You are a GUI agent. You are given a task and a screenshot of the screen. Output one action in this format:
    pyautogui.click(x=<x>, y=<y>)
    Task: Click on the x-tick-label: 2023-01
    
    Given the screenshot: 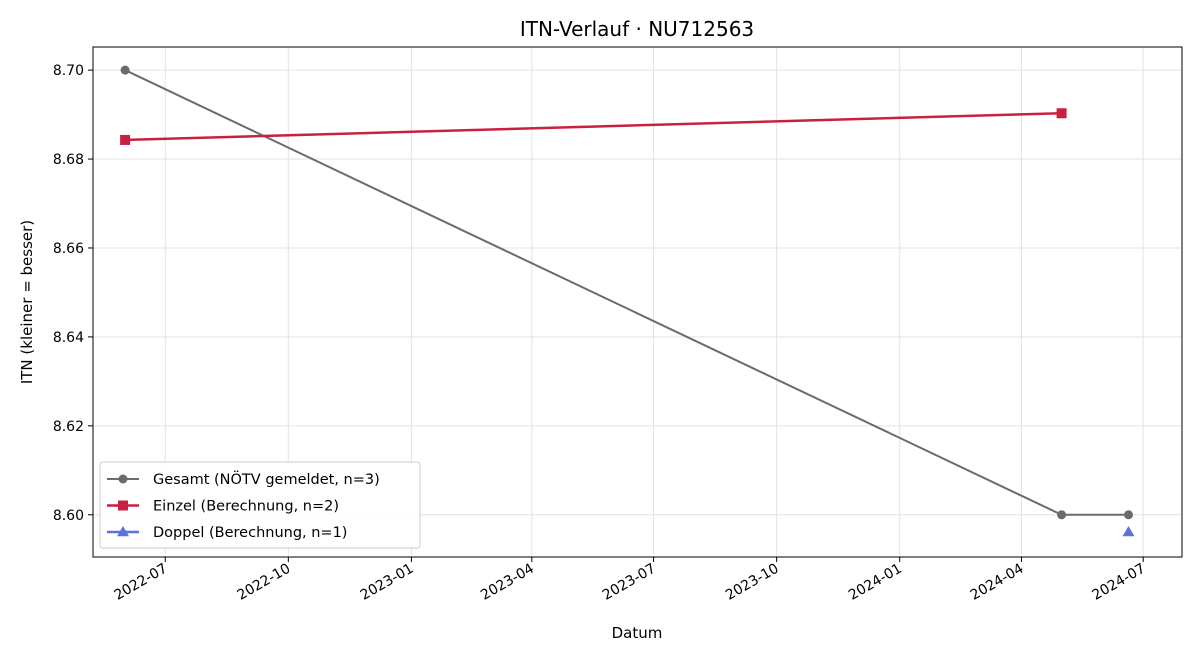 What is the action you would take?
    pyautogui.click(x=387, y=582)
    